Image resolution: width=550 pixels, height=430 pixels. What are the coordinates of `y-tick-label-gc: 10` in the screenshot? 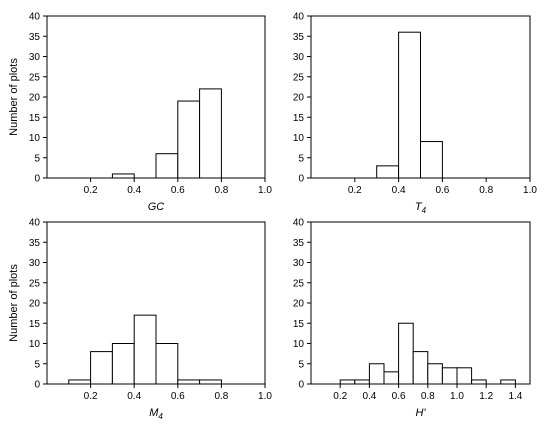 It's located at (35, 138).